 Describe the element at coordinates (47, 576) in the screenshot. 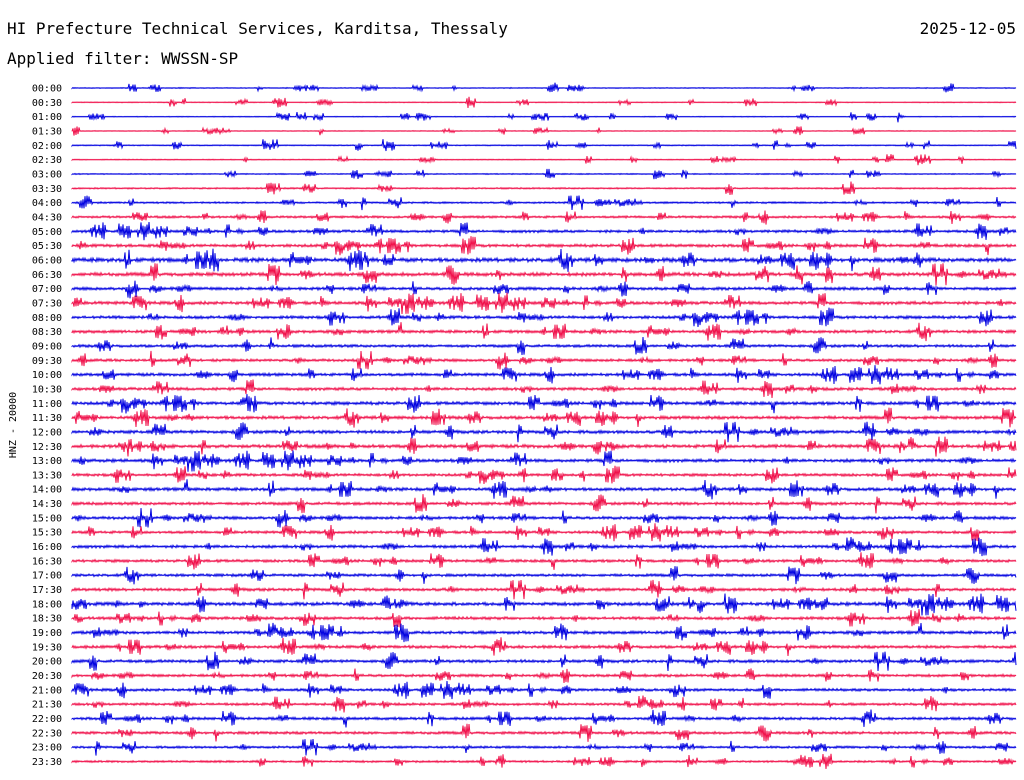

I see `time-tick-label: 17:00` at that location.